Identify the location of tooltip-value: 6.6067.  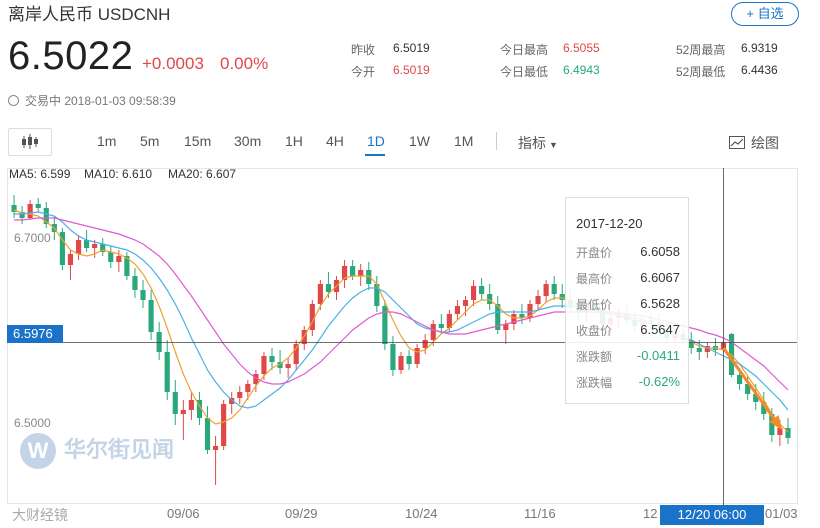
(660, 277).